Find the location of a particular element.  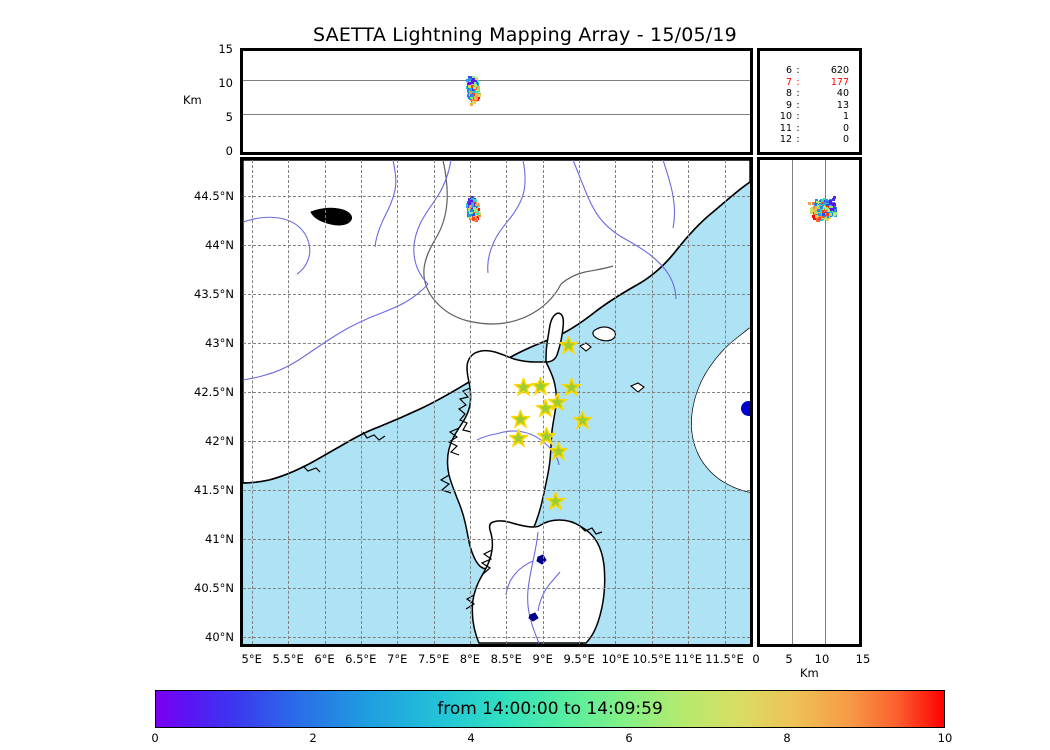

longitude-tick: 5.5°E is located at coordinates (288, 659).